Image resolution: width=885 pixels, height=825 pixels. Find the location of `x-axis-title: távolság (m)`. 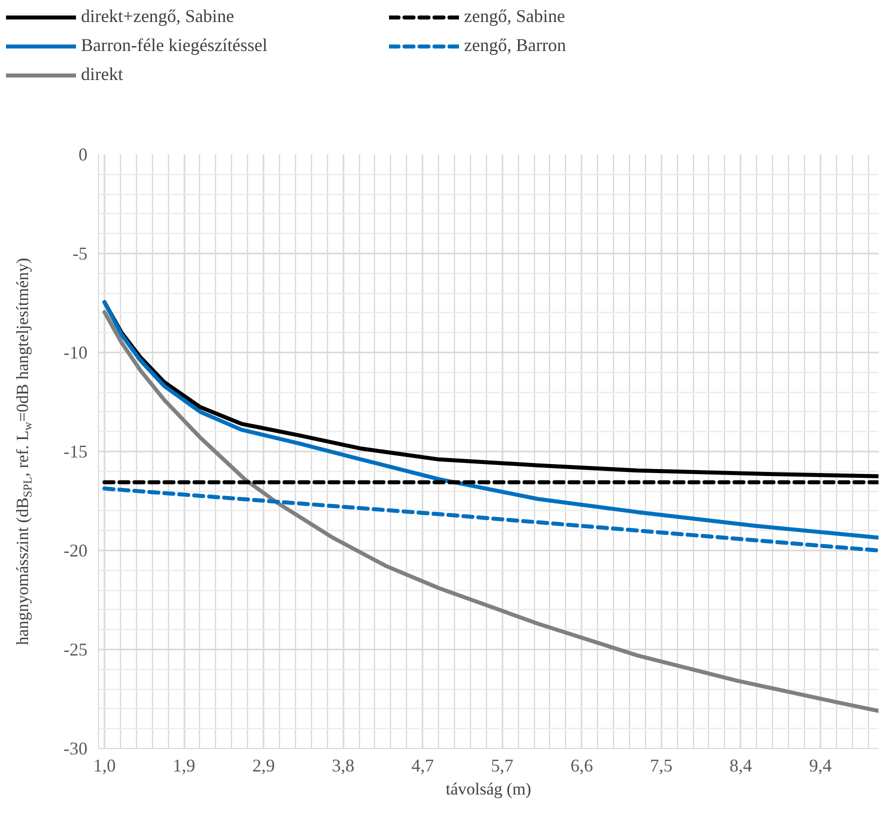

x-axis-title: távolság (m) is located at coordinates (489, 789).